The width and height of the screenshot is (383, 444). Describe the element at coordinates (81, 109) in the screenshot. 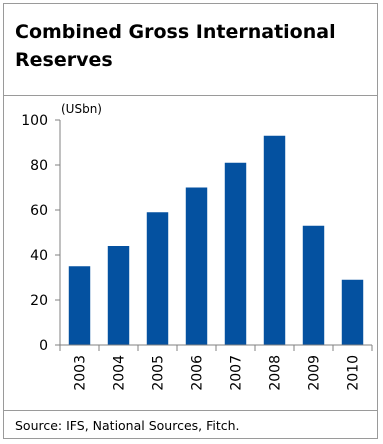

I see `y-unit-label: (USbn)` at that location.